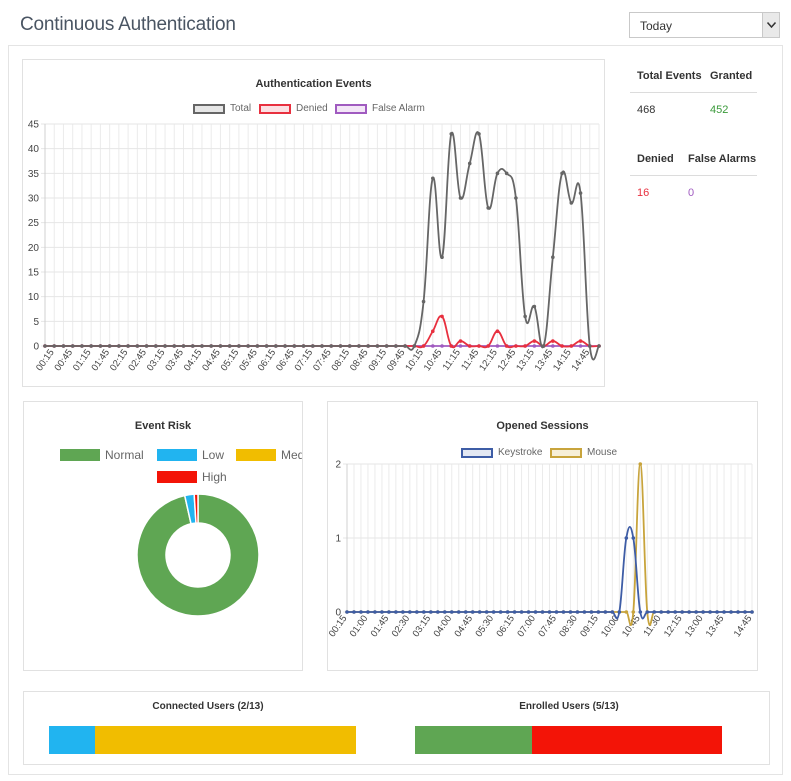 Image resolution: width=791 pixels, height=781 pixels. Describe the element at coordinates (313, 84) in the screenshot. I see `auth-events-title: Authentication Events` at that location.